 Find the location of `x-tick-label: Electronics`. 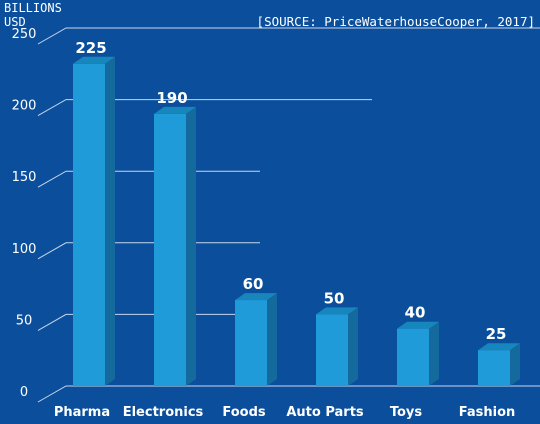

x-tick-label: Electronics is located at coordinates (163, 412).